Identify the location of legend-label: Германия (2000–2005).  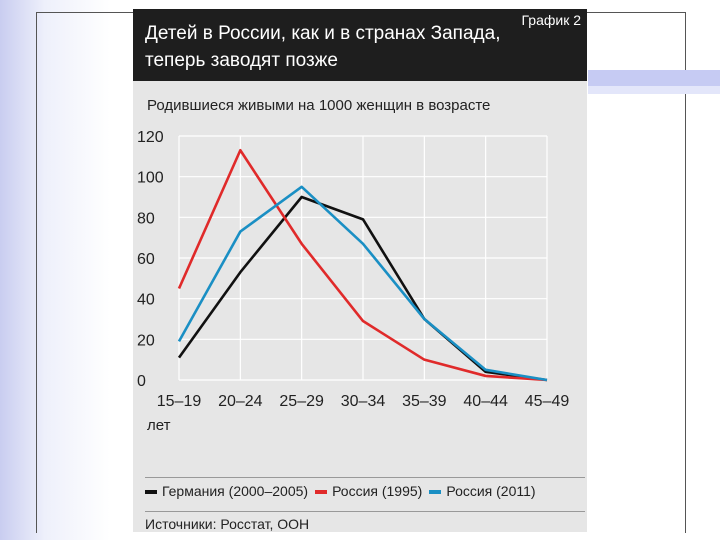
(235, 491).